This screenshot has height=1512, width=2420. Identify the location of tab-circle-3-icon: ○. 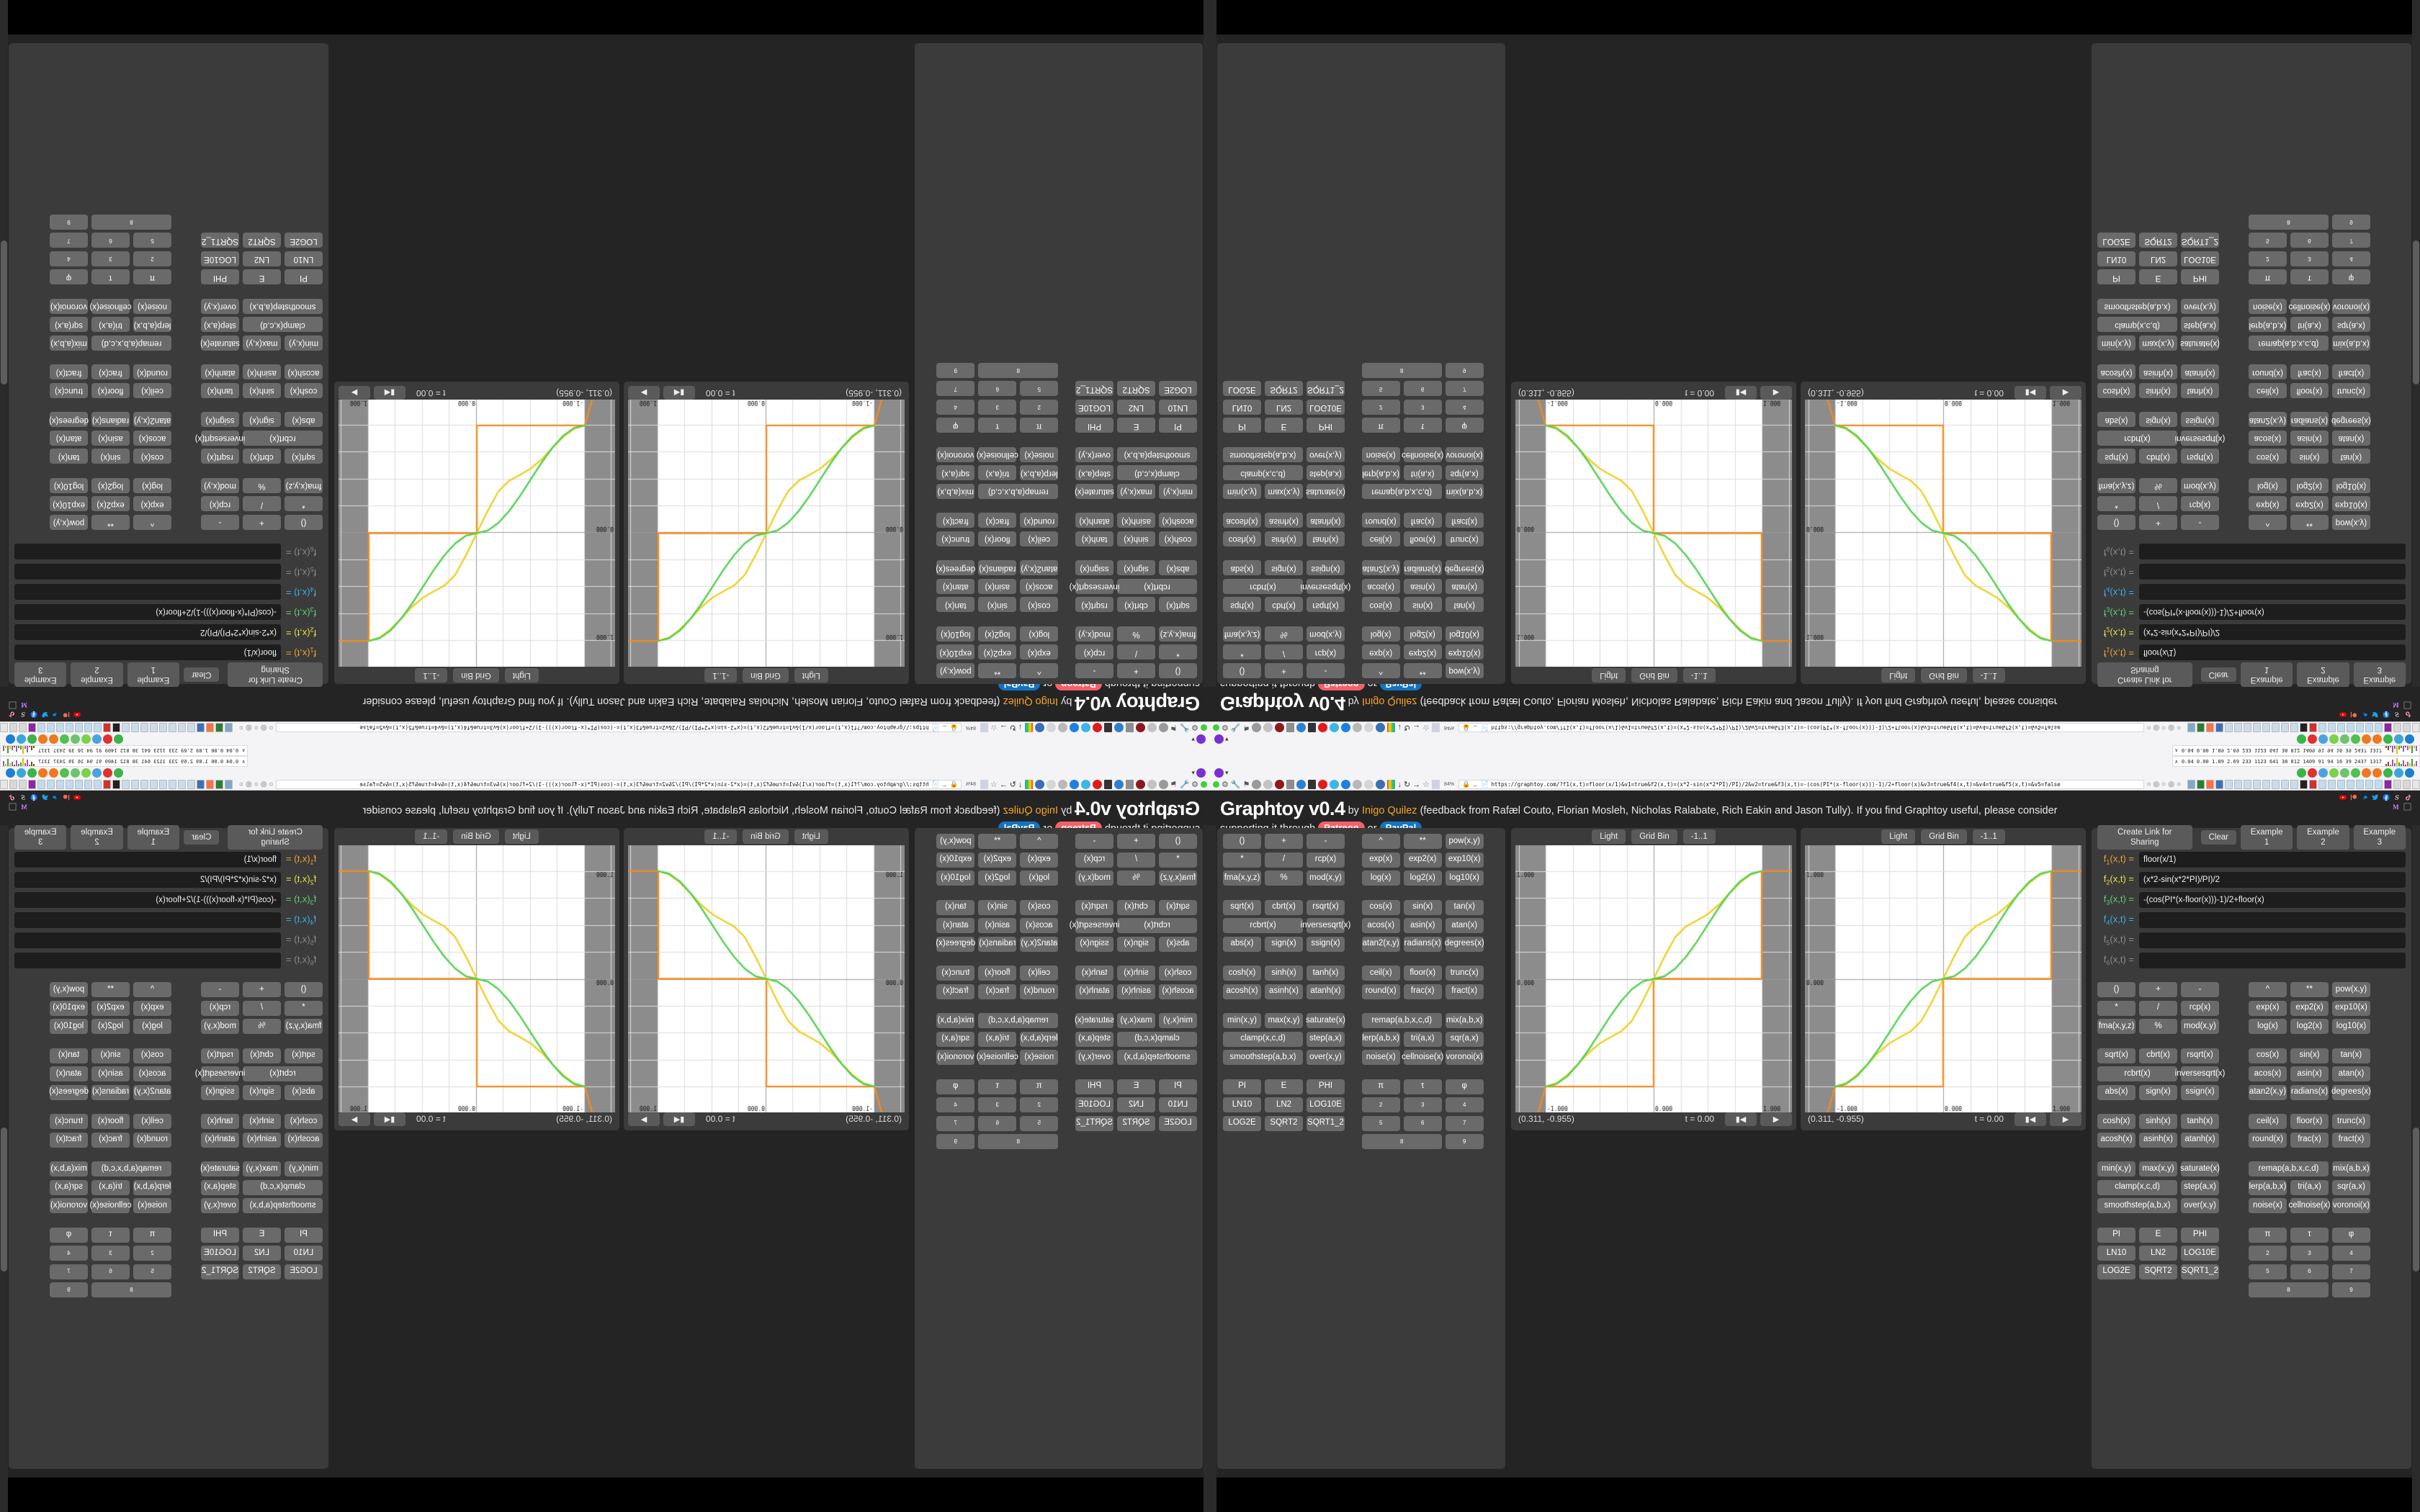
(2163, 728).